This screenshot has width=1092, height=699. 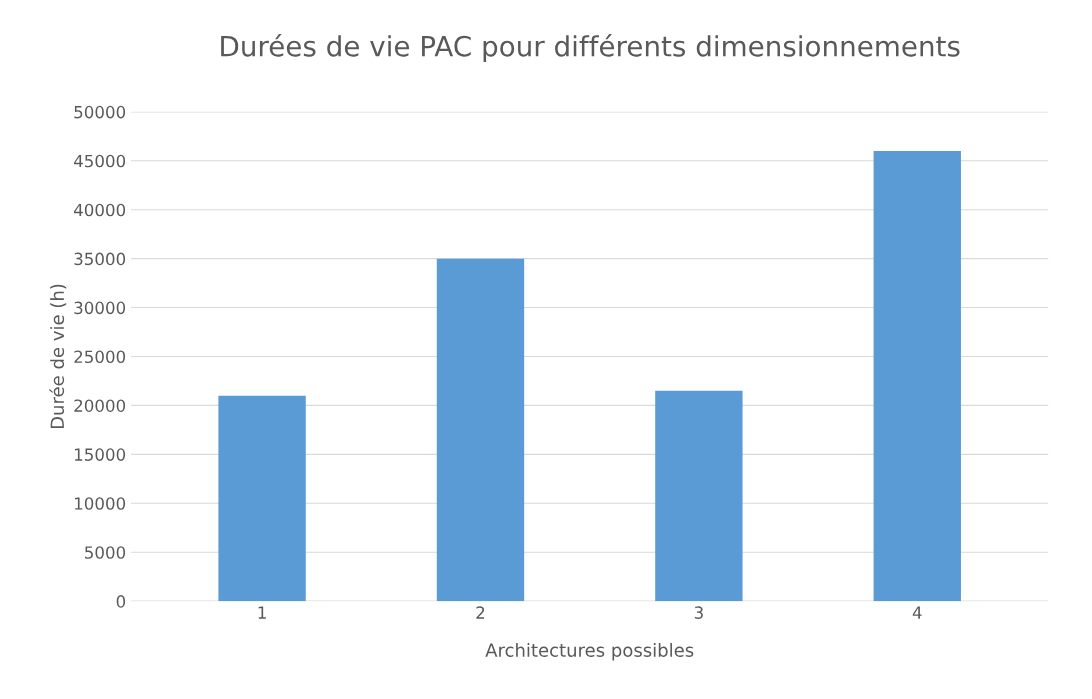 What do you see at coordinates (698, 612) in the screenshot?
I see `x-tick-label: 3` at bounding box center [698, 612].